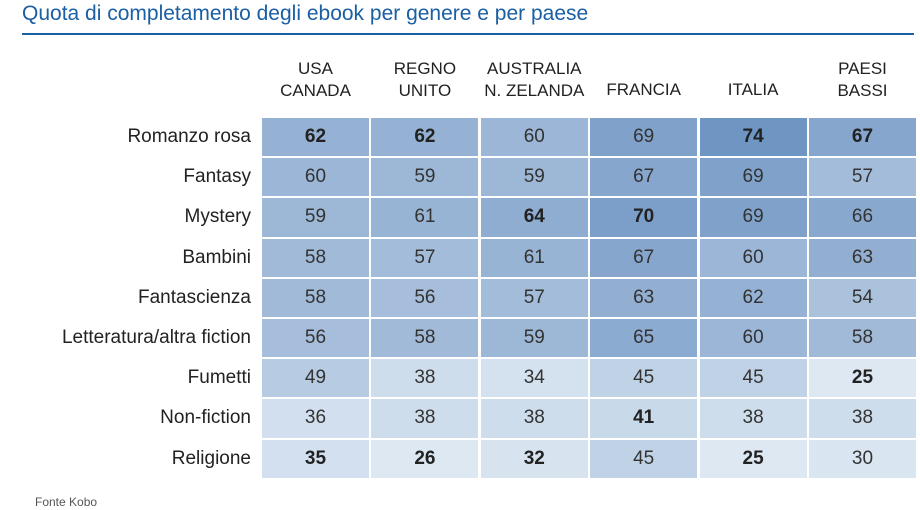 Image resolution: width=920 pixels, height=510 pixels. What do you see at coordinates (216, 257) in the screenshot?
I see `row-label: Bambini` at bounding box center [216, 257].